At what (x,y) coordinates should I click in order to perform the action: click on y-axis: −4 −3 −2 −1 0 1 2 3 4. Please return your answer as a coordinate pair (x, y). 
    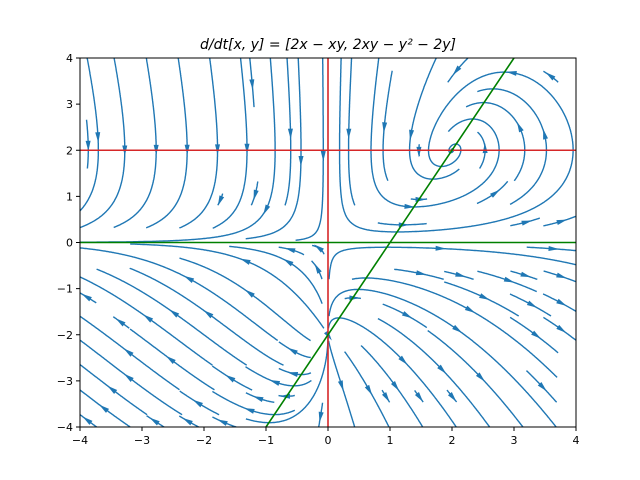
    Looking at the image, I should click on (68, 243).